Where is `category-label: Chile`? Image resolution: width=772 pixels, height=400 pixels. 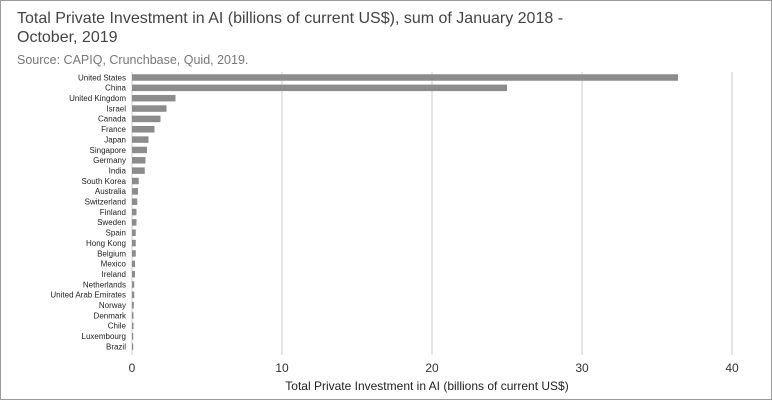 category-label: Chile is located at coordinates (117, 326).